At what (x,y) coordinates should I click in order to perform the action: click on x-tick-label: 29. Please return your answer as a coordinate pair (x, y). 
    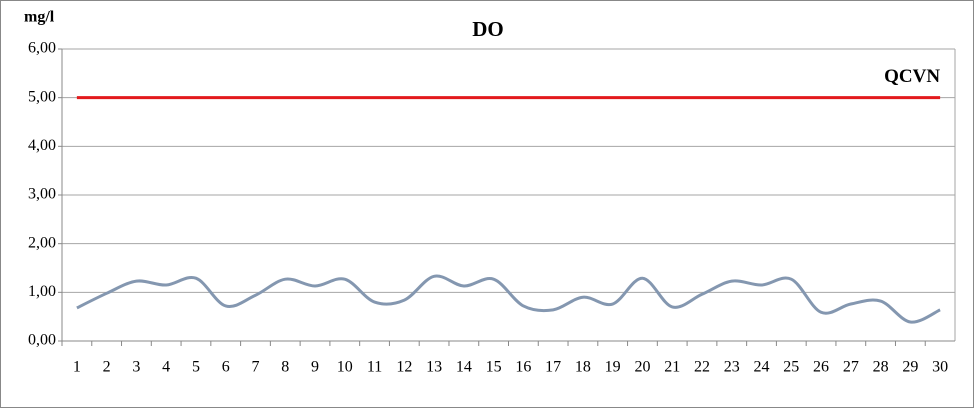
    Looking at the image, I should click on (910, 367).